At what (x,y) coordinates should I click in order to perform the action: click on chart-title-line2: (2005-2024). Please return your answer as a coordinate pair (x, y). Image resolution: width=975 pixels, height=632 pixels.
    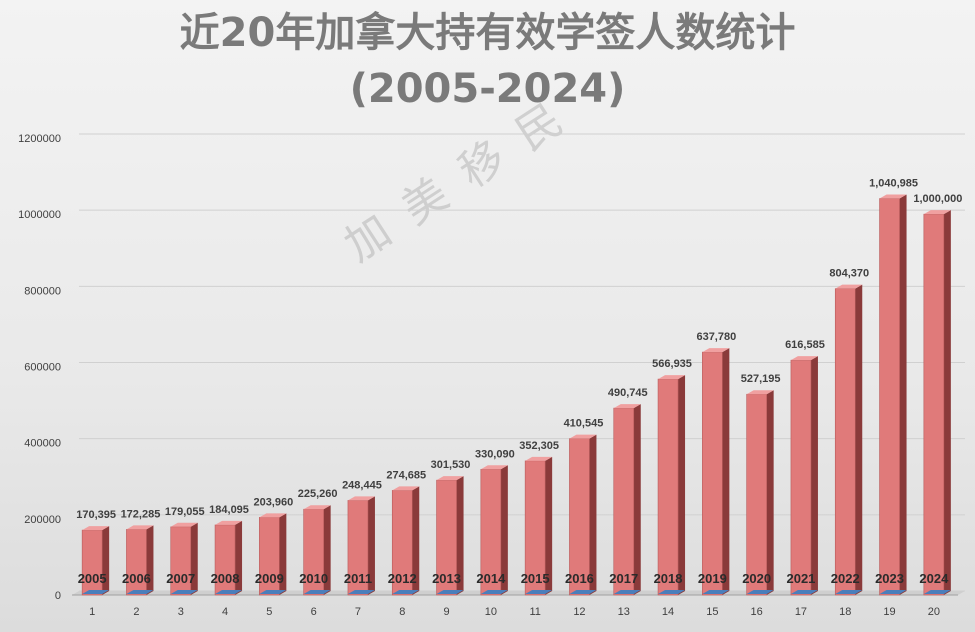
    Looking at the image, I should click on (487, 89).